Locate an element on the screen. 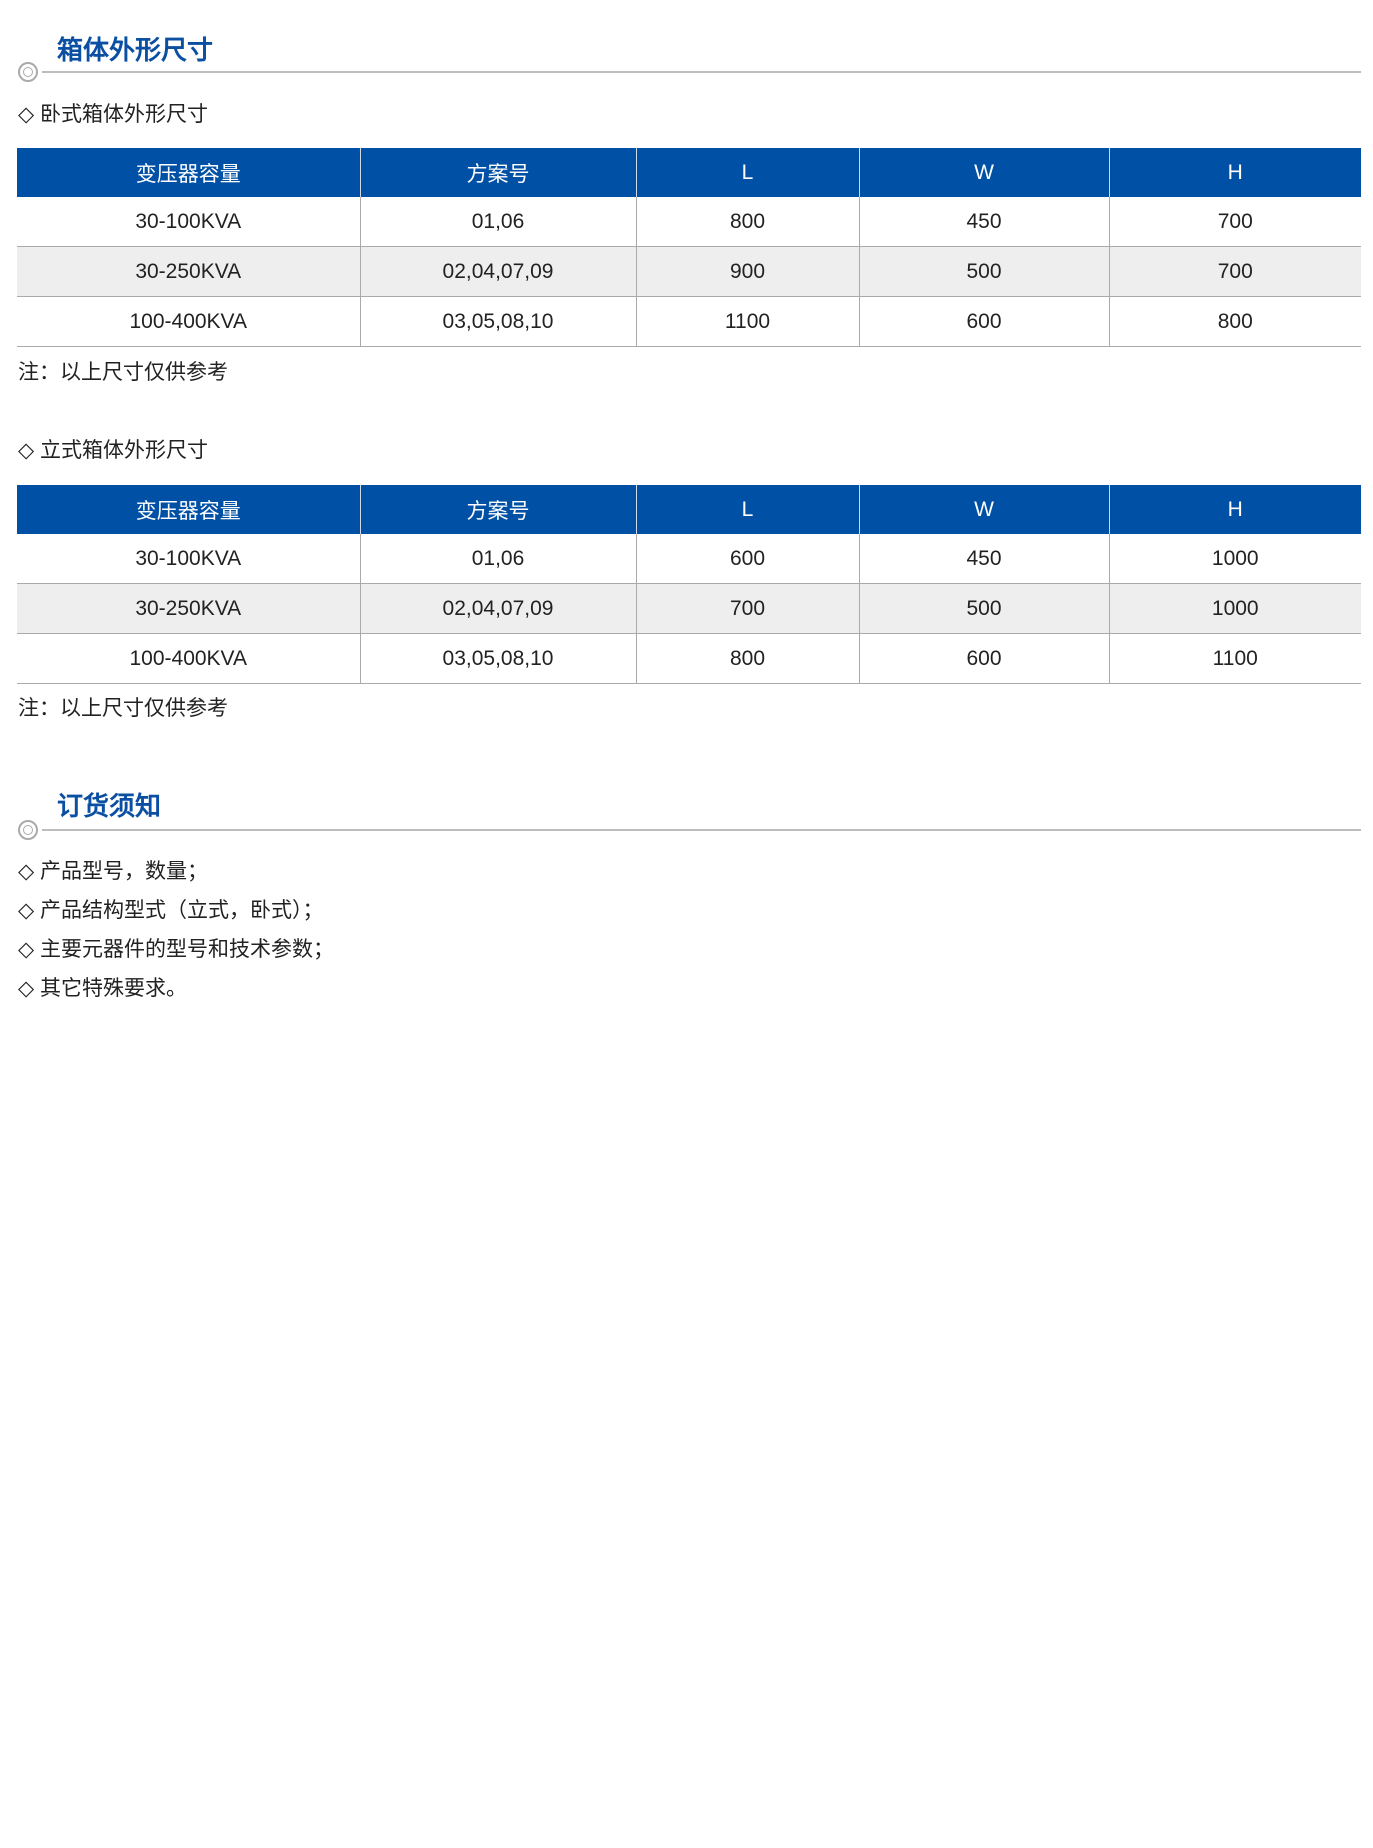 The width and height of the screenshot is (1373, 1848). order-item-text: 主要元器件的型号和技术参数； is located at coordinates (187, 949).